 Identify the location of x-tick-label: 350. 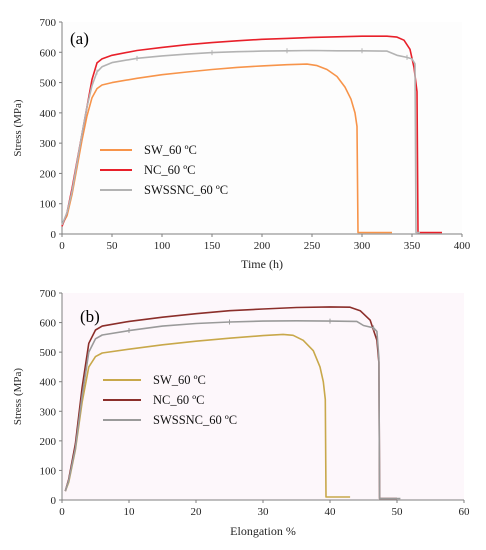
(412, 246).